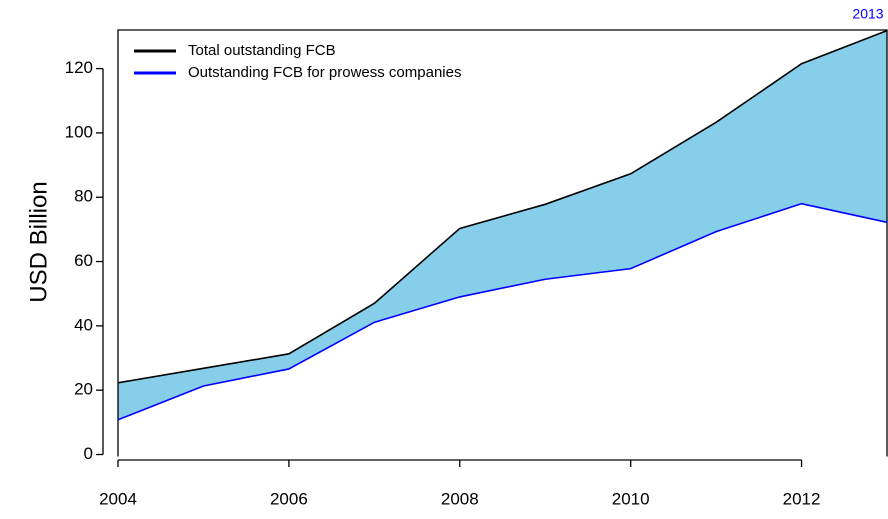  I want to click on y-axis-label: USD Billion, so click(38, 241).